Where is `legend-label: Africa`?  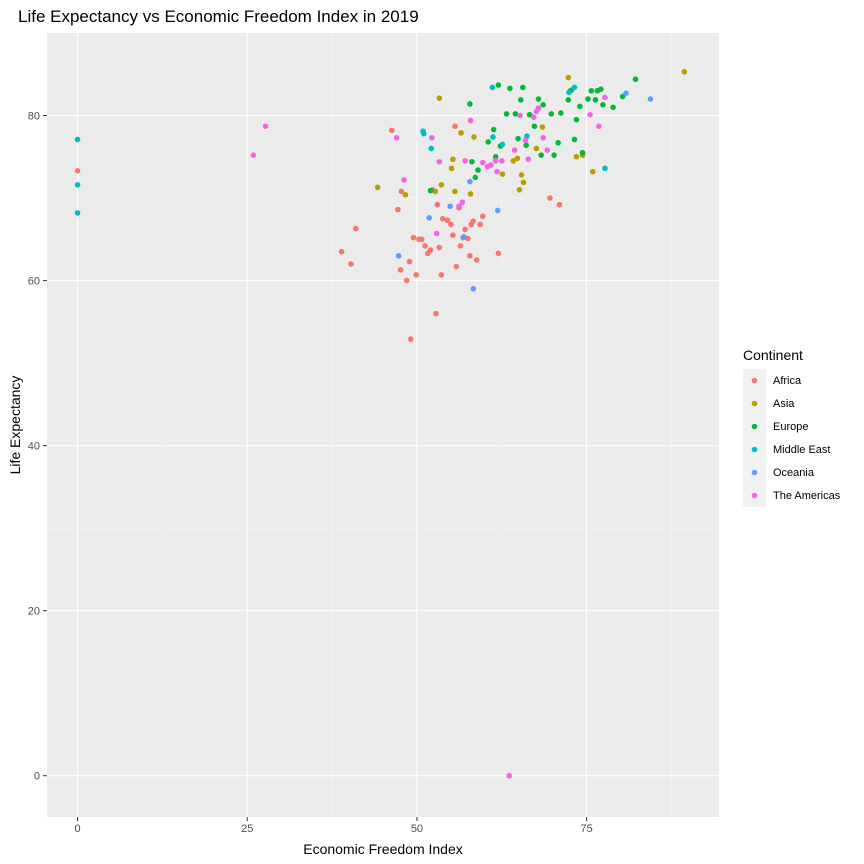
legend-label: Africa is located at coordinates (787, 381).